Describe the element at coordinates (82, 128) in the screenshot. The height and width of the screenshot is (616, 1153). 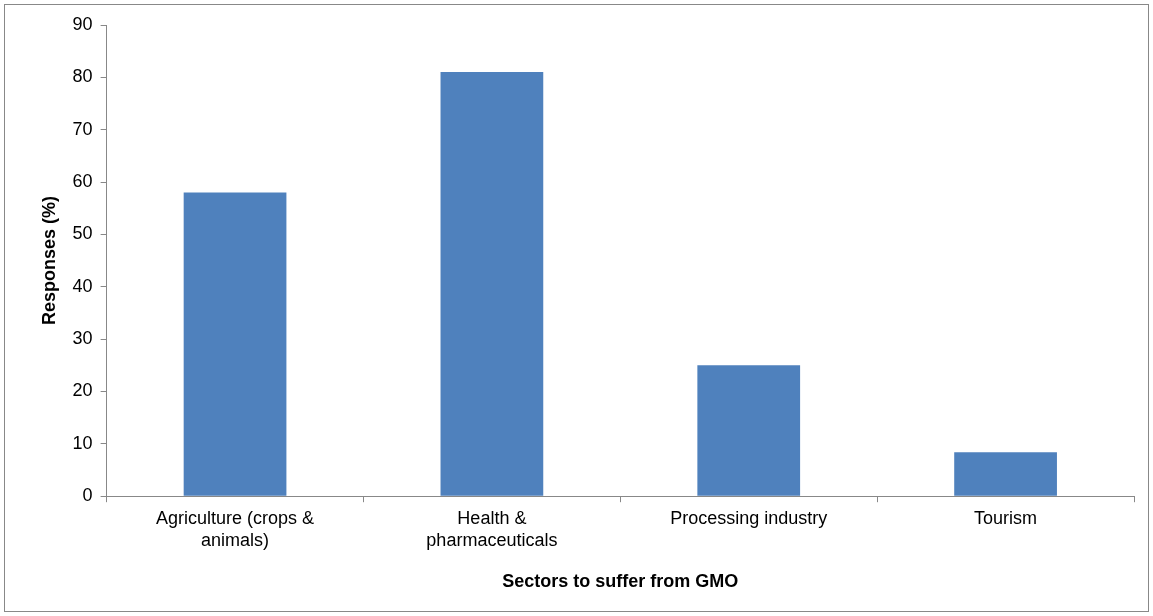
I see `y-tick-label: 70` at that location.